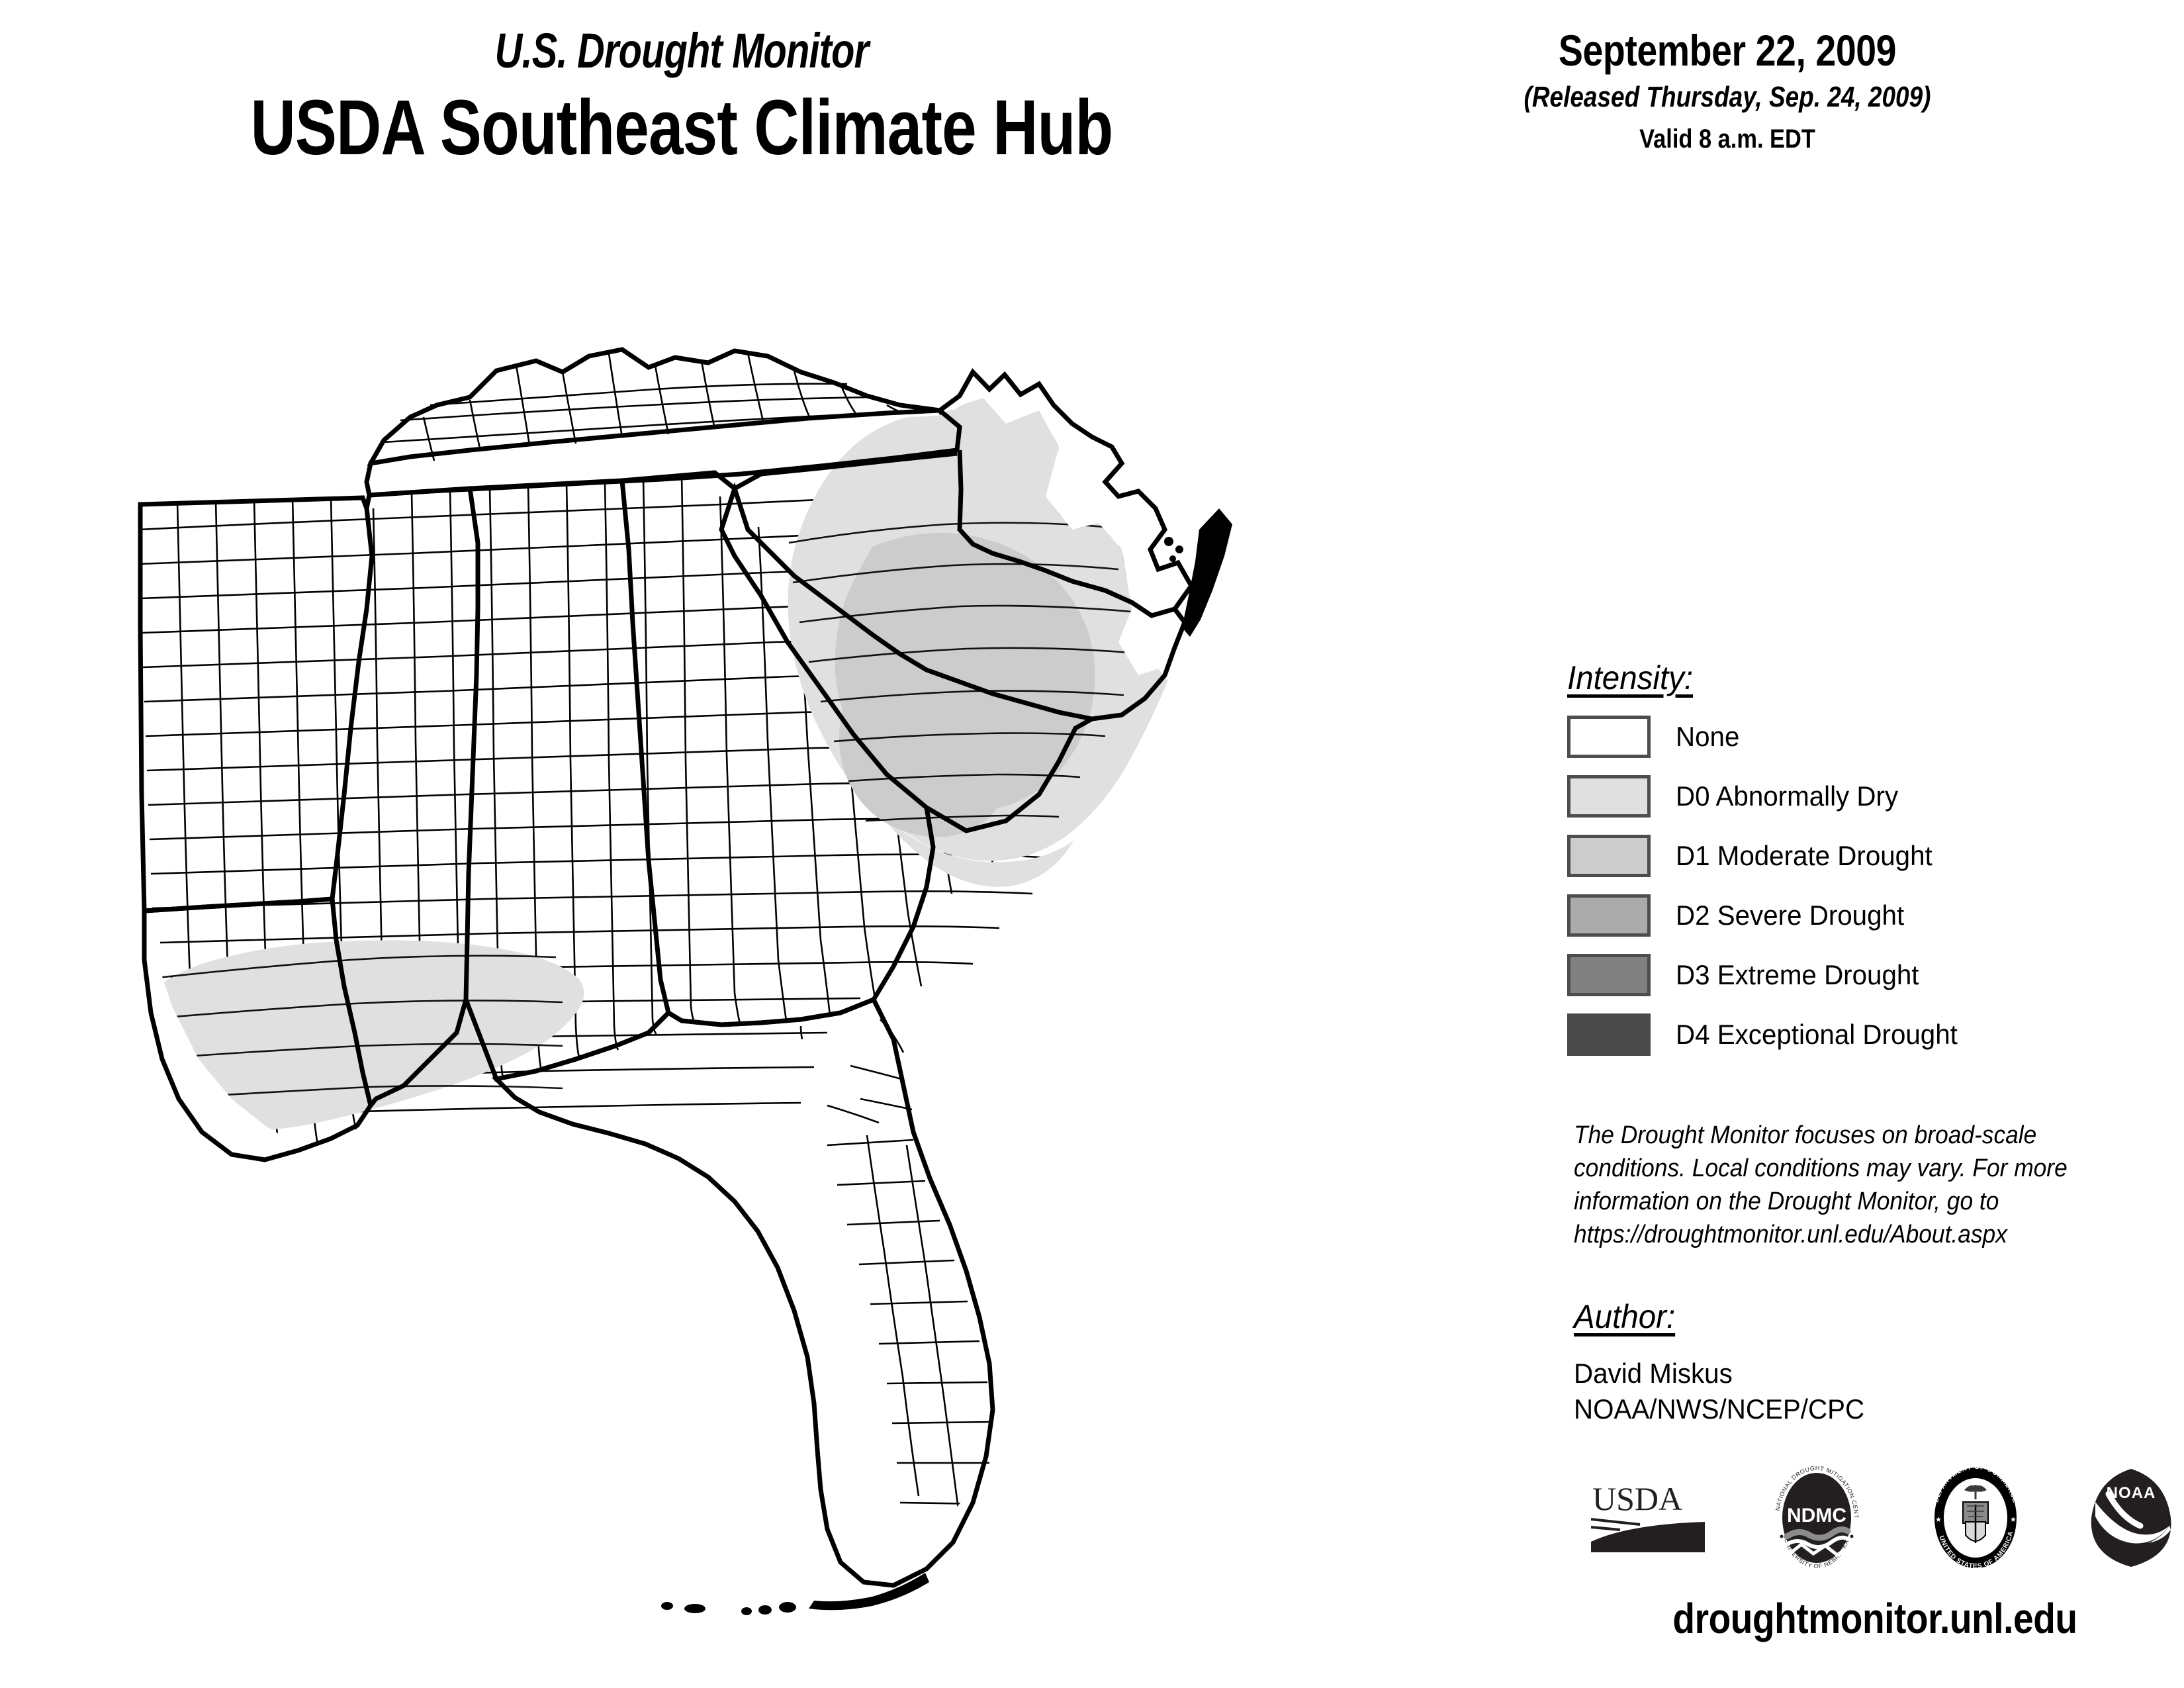  What do you see at coordinates (1609, 737) in the screenshot?
I see `legend-swatch-none` at bounding box center [1609, 737].